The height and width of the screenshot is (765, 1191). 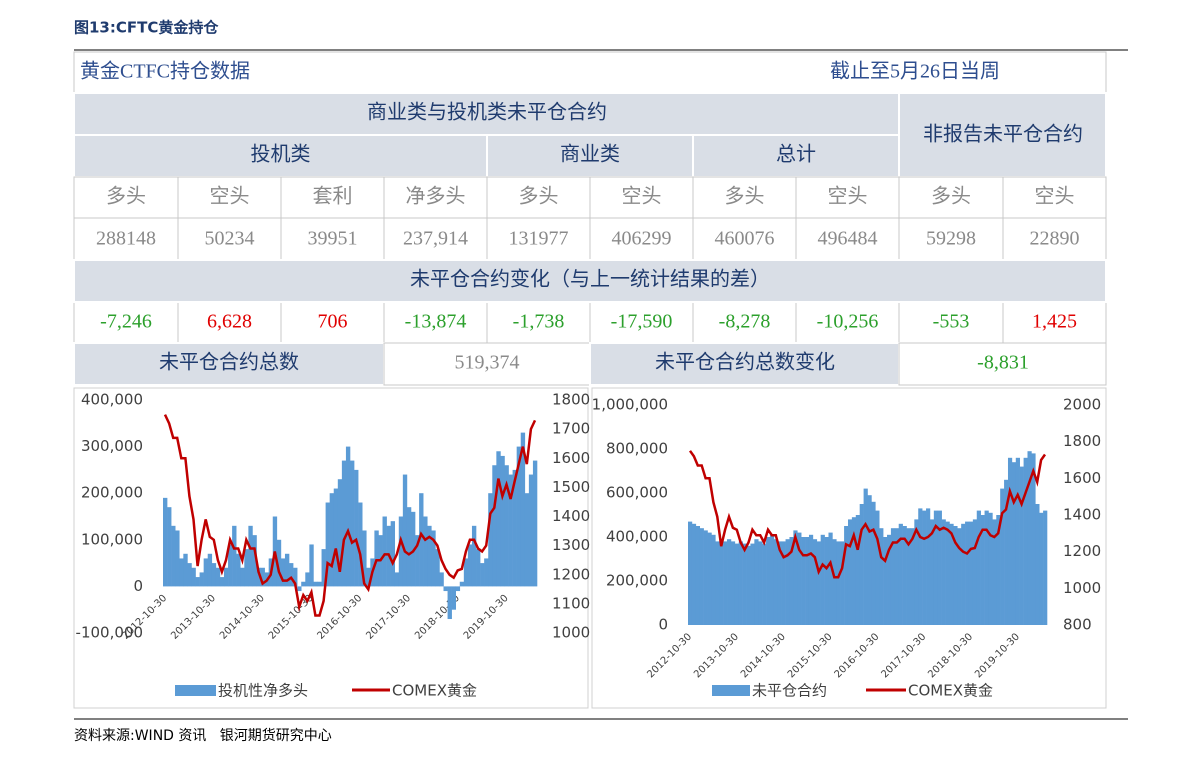 What do you see at coordinates (263, 691) in the screenshot?
I see `legend-label: 投机性净多头` at bounding box center [263, 691].